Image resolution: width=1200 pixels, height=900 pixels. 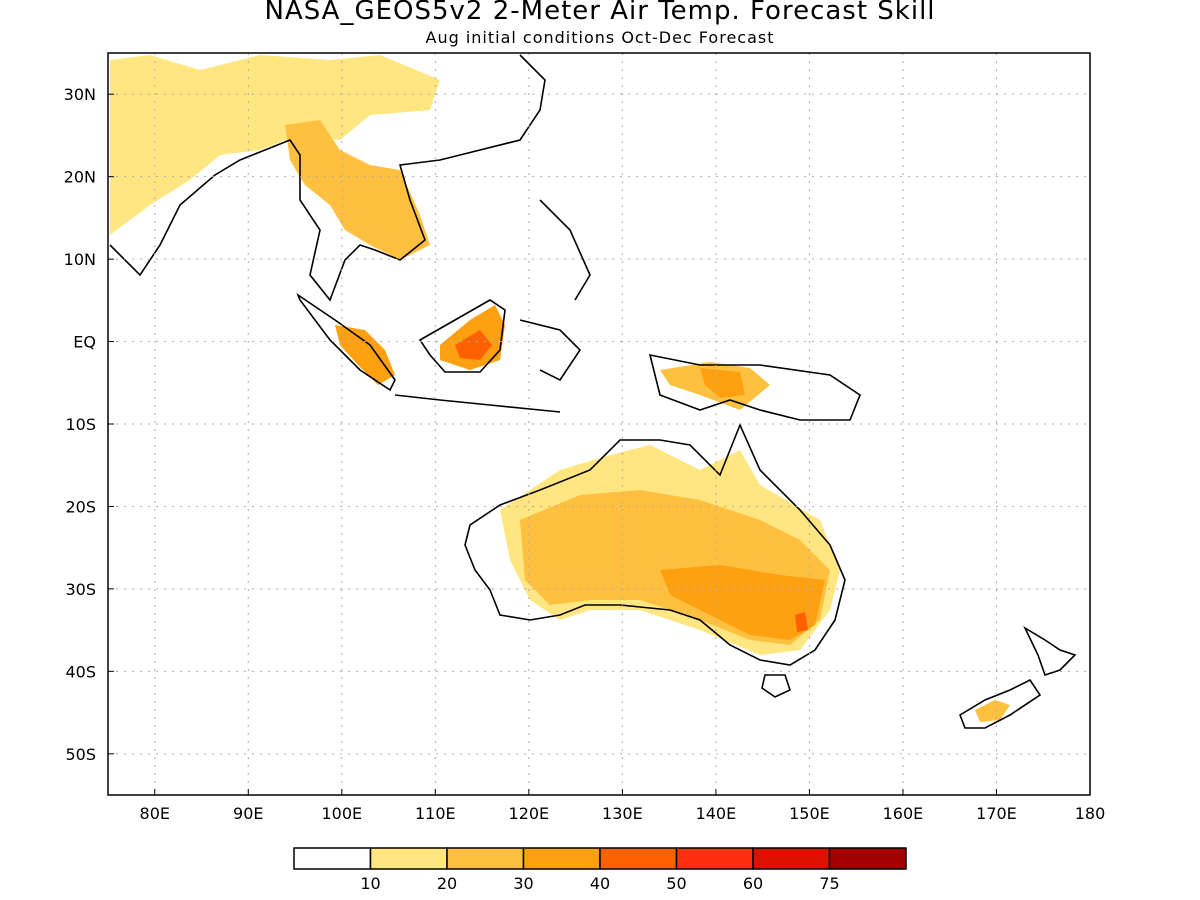 I want to click on skill-area-asia, so click(x=275, y=145).